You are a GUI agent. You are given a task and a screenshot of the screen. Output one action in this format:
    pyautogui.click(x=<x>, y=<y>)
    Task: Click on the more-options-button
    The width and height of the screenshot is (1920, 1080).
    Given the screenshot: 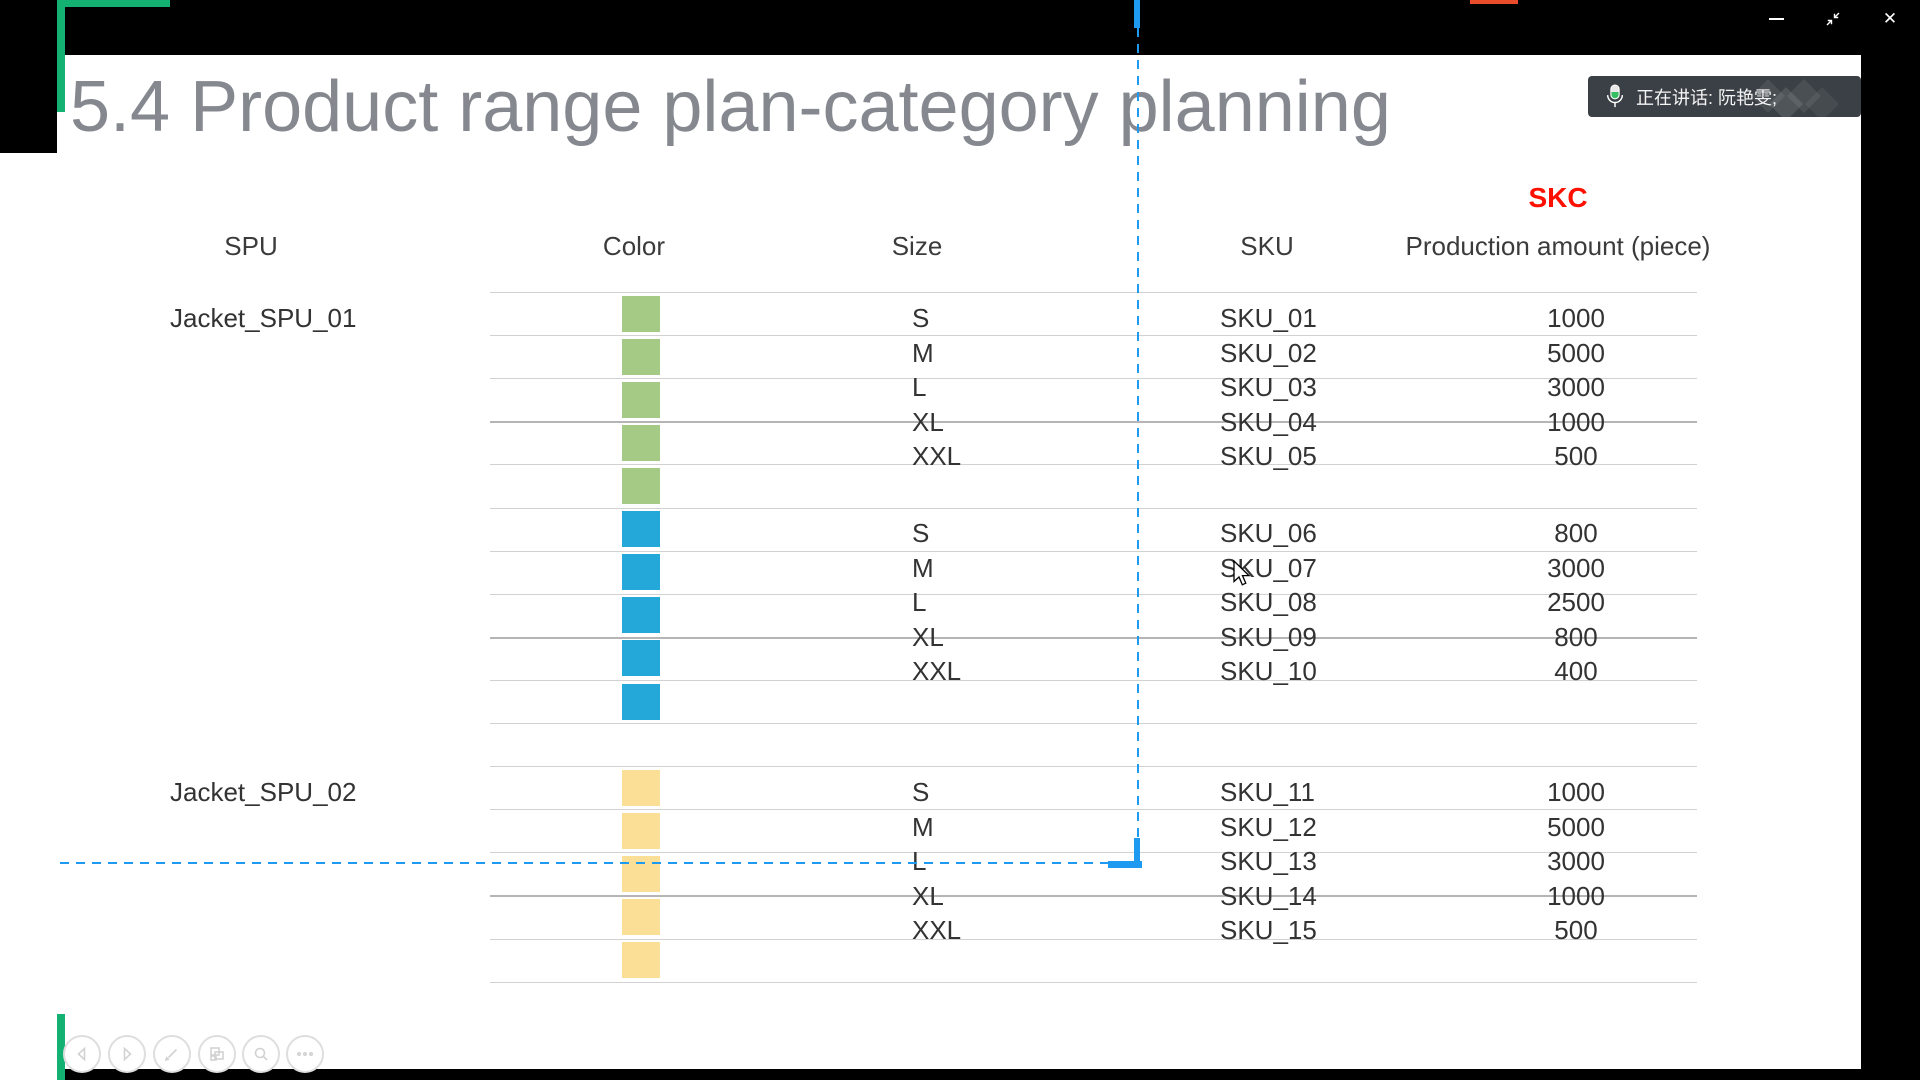 What is the action you would take?
    pyautogui.click(x=305, y=1054)
    